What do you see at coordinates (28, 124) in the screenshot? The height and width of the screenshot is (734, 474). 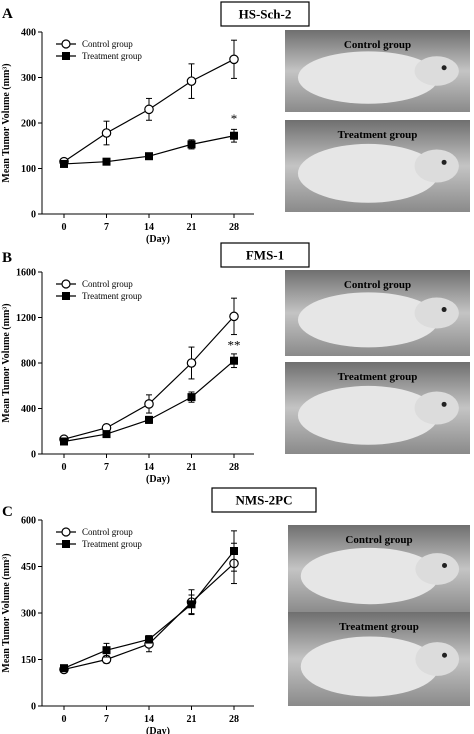 I see `y-tick-label: 200` at bounding box center [28, 124].